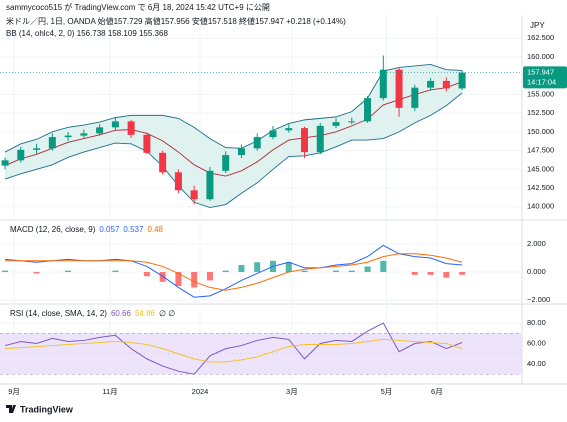 This screenshot has width=567, height=422. Describe the element at coordinates (121, 313) in the screenshot. I see `legend-part: 60.66` at that location.